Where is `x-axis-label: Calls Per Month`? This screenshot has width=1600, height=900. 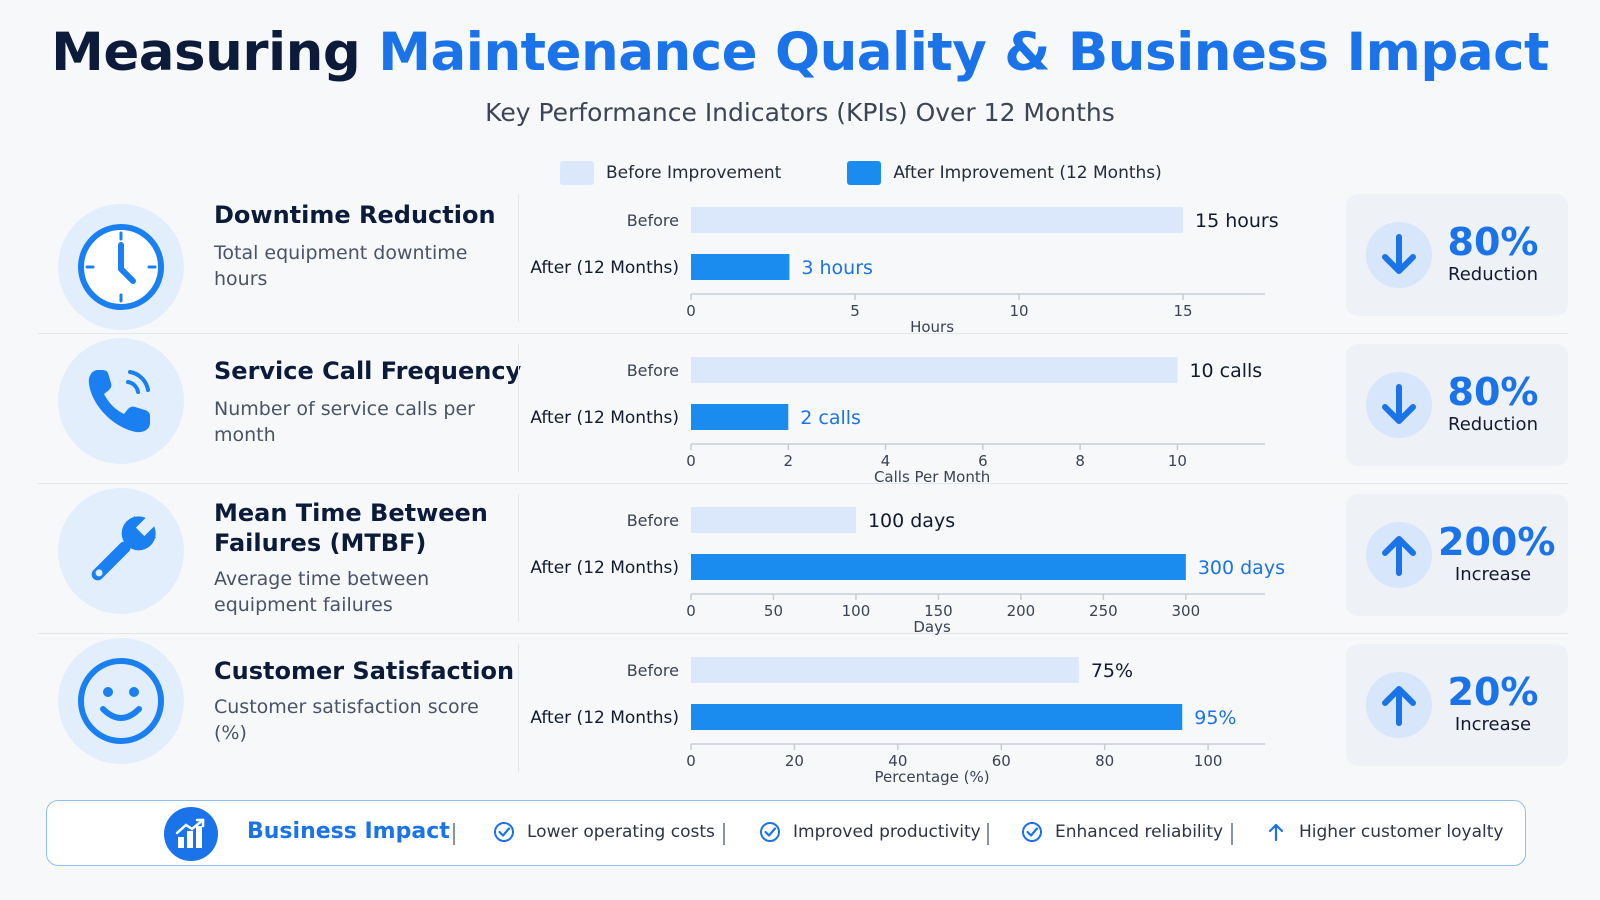
x-axis-label: Calls Per Month is located at coordinates (932, 477).